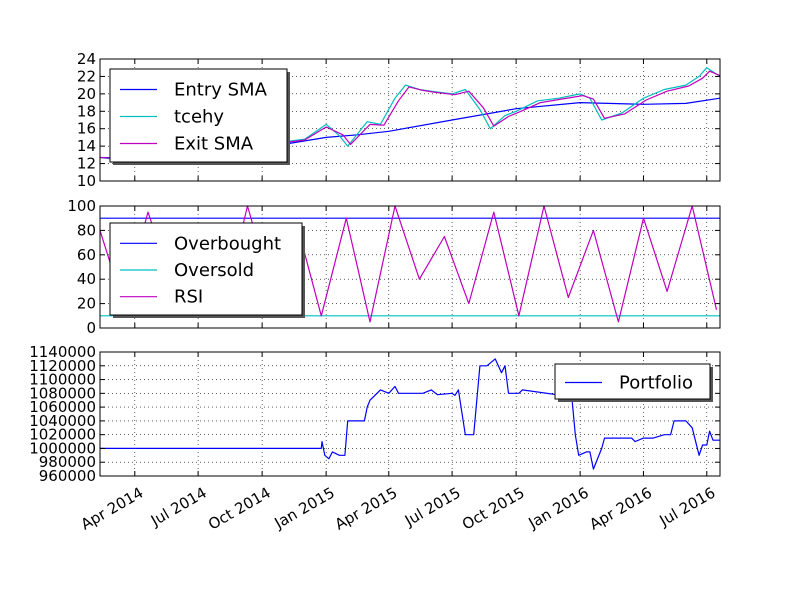  I want to click on y-tick-label: 16, so click(86, 129).